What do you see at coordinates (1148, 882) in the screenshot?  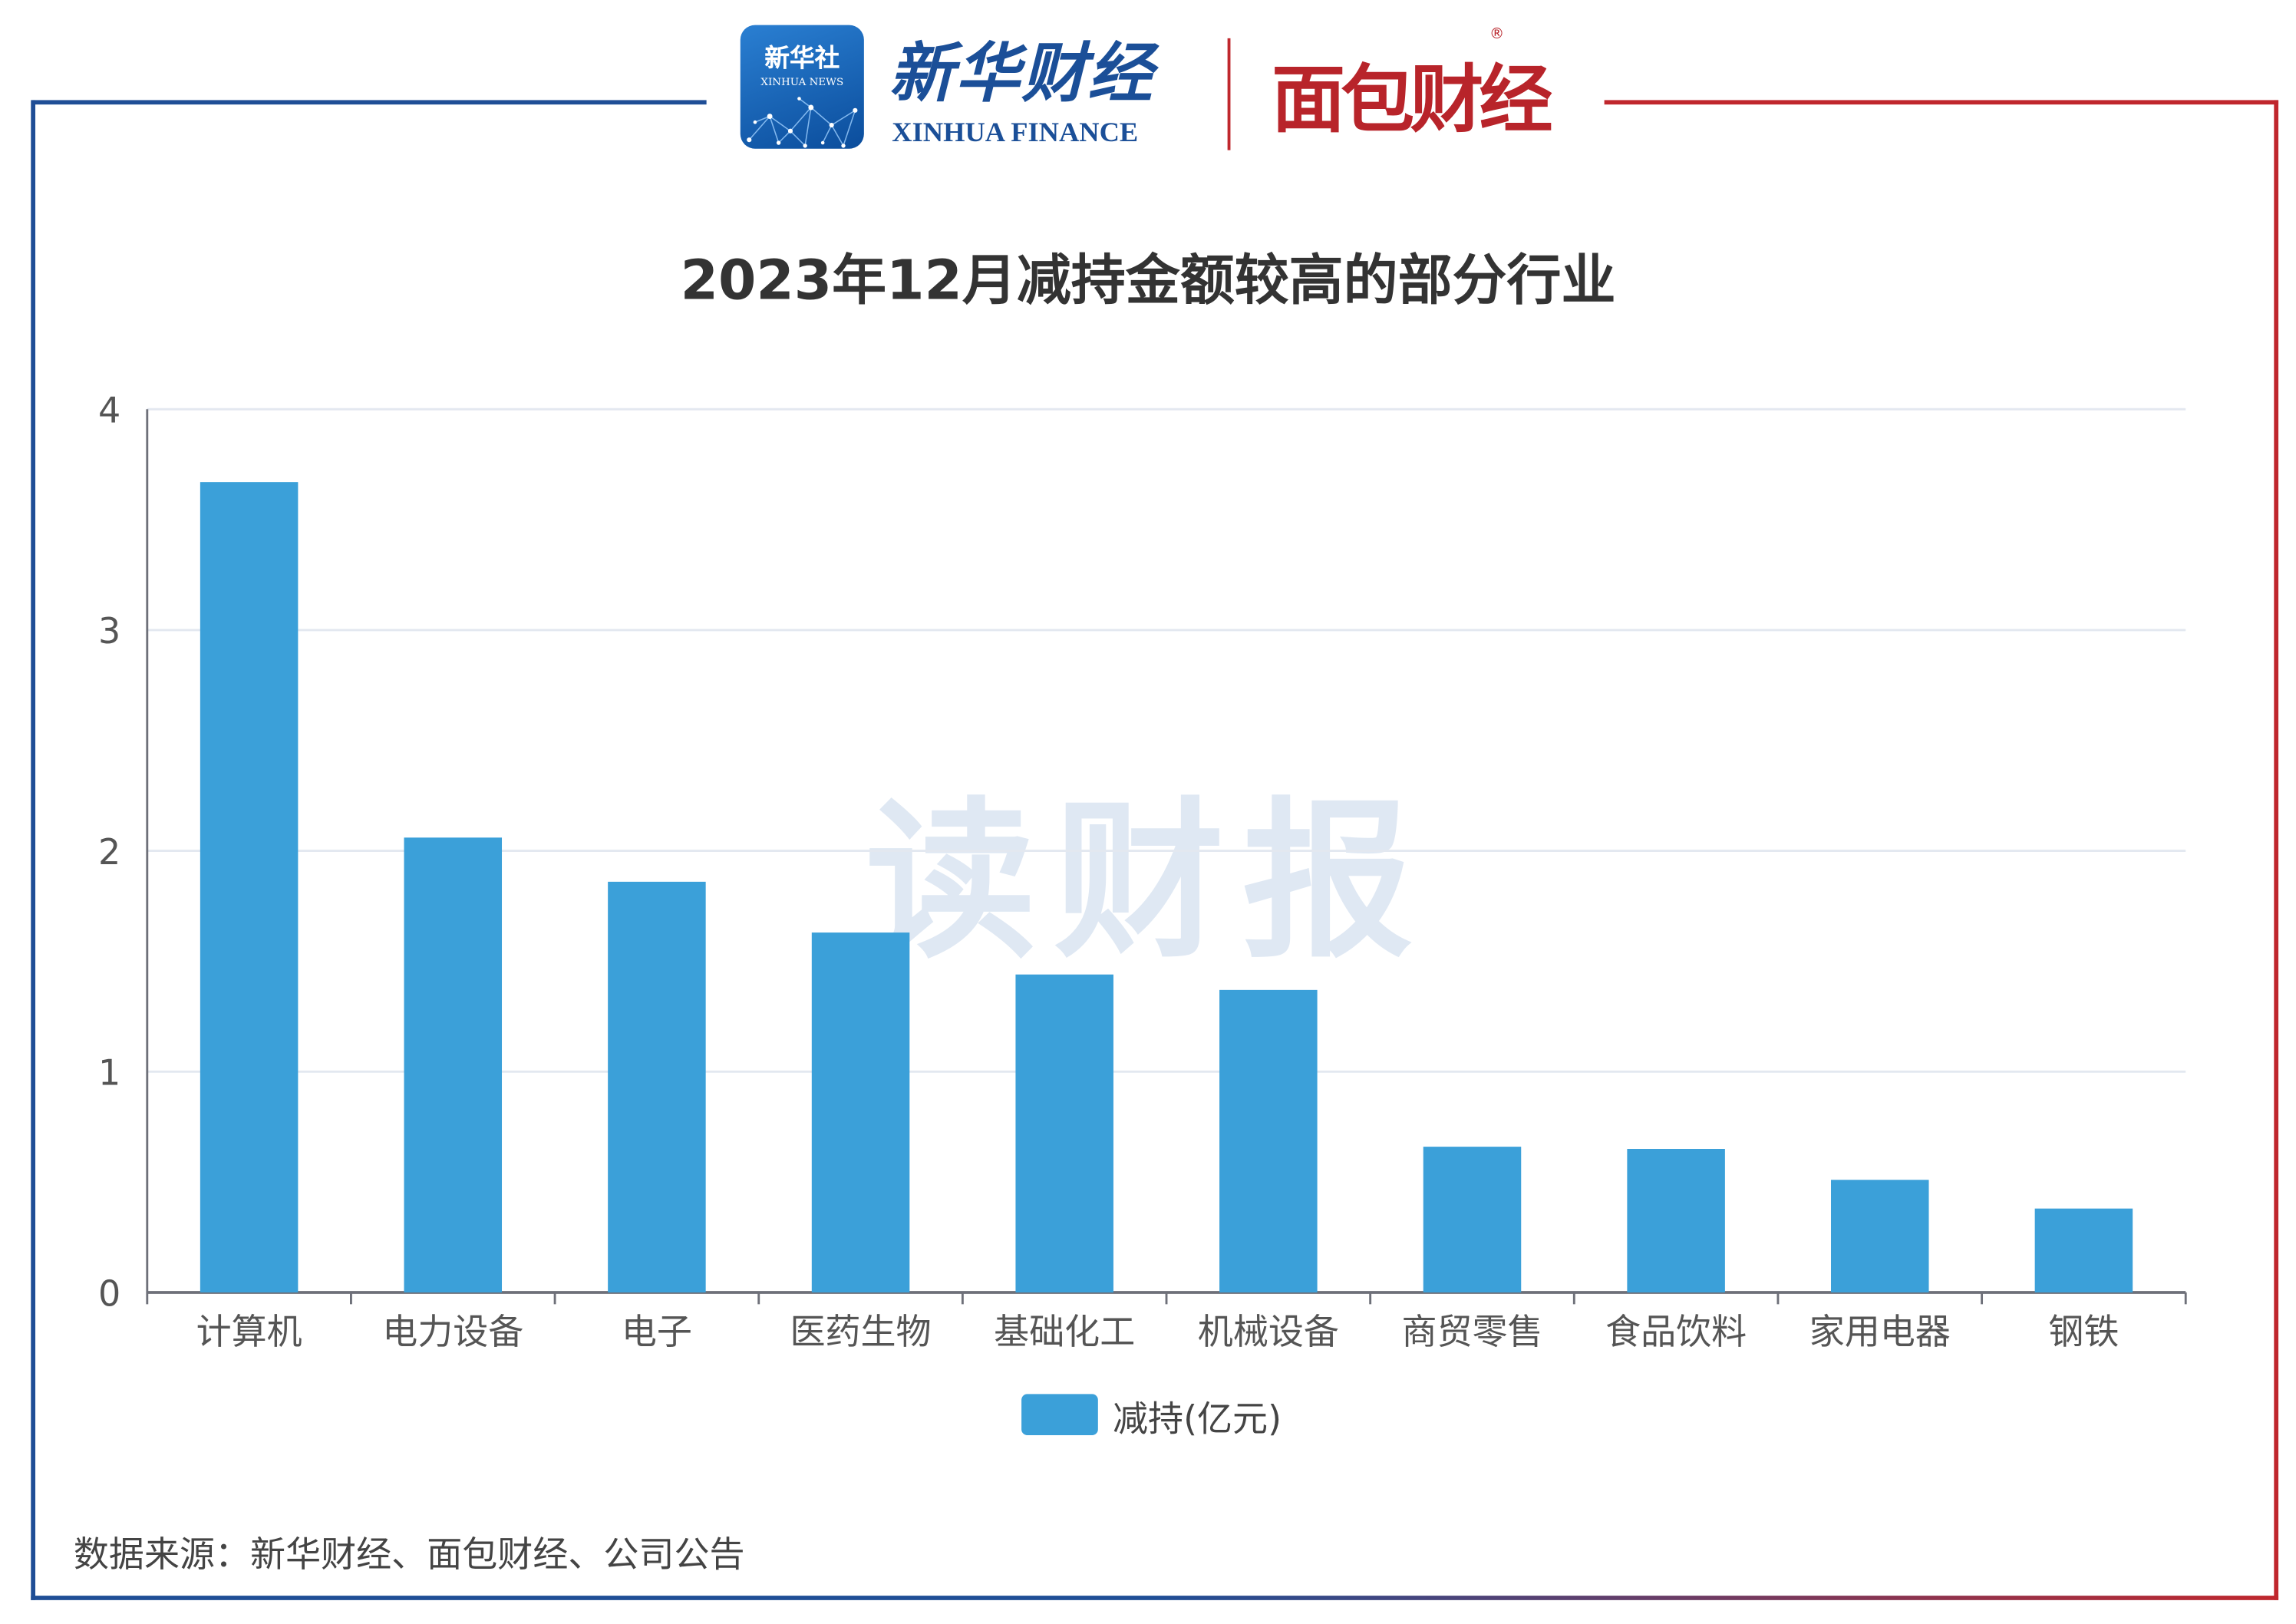 I see `watermark: 读财报` at bounding box center [1148, 882].